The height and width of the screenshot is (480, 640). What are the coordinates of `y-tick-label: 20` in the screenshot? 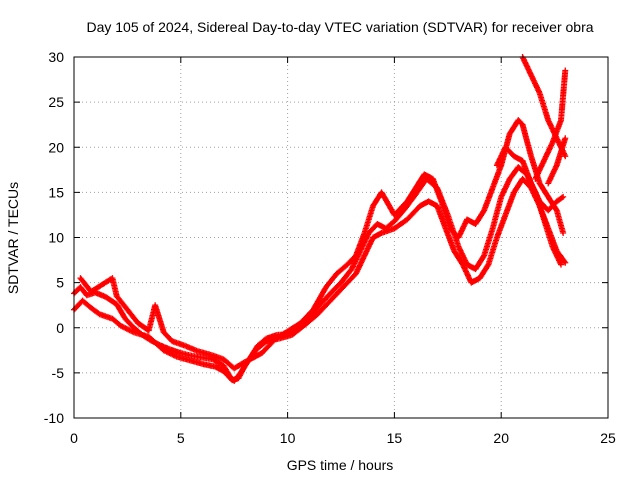 It's located at (56, 147).